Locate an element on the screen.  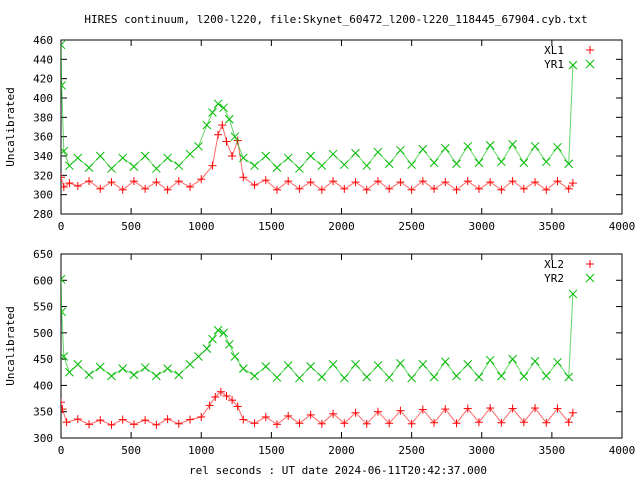
x-tick-label: 1000 is located at coordinates (201, 450).